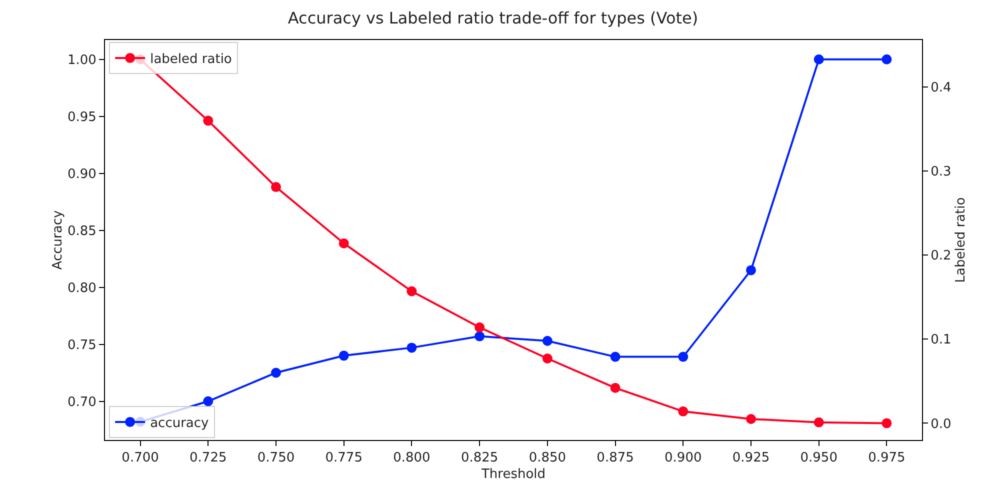 The height and width of the screenshot is (499, 986). What do you see at coordinates (547, 458) in the screenshot?
I see `x-tick-label: 0.850` at bounding box center [547, 458].